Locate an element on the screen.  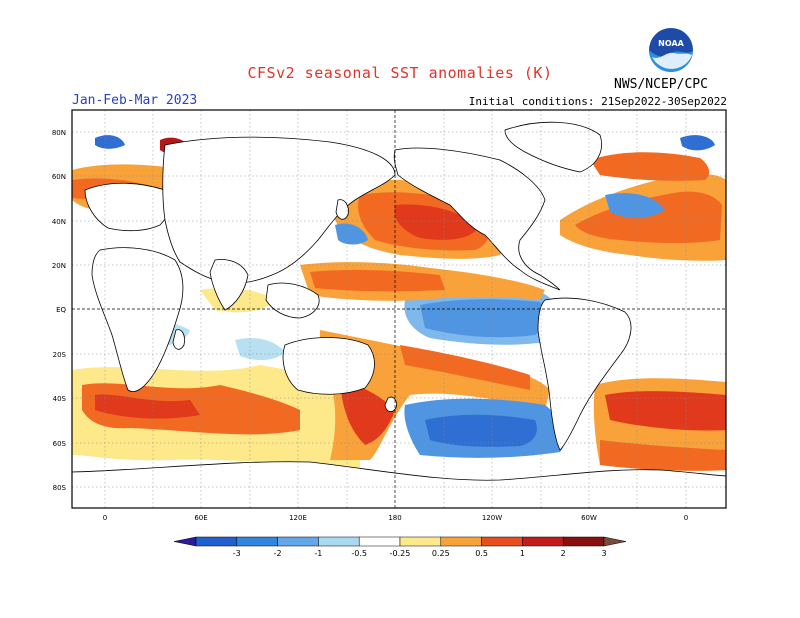
lat-label: EQ is located at coordinates (61, 310).